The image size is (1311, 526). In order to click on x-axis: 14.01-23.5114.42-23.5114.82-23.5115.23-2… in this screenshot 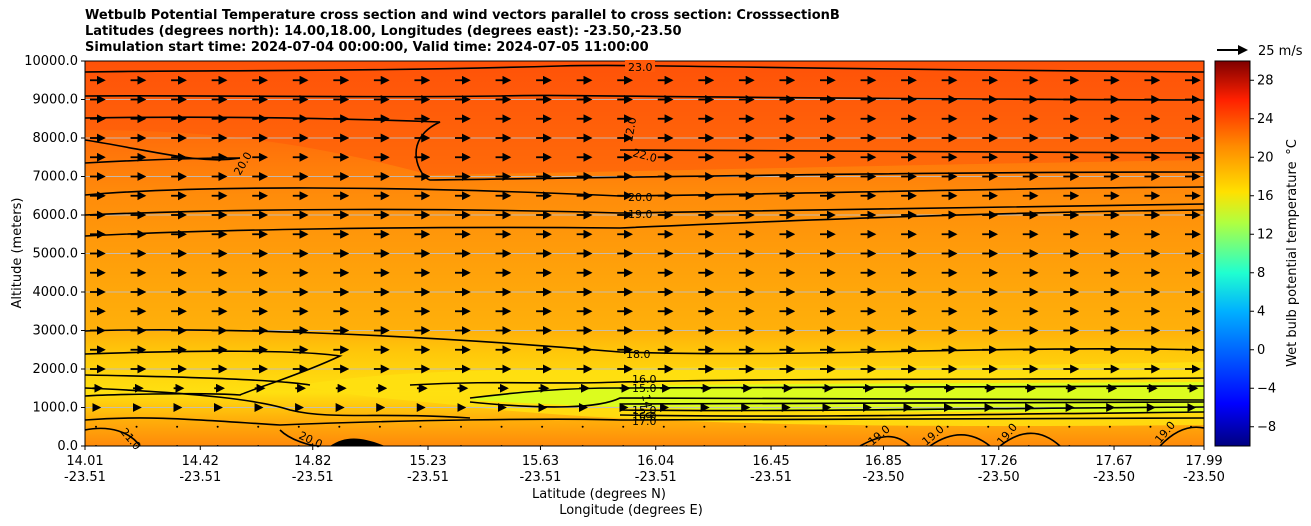, I will do `click(644, 465)`.